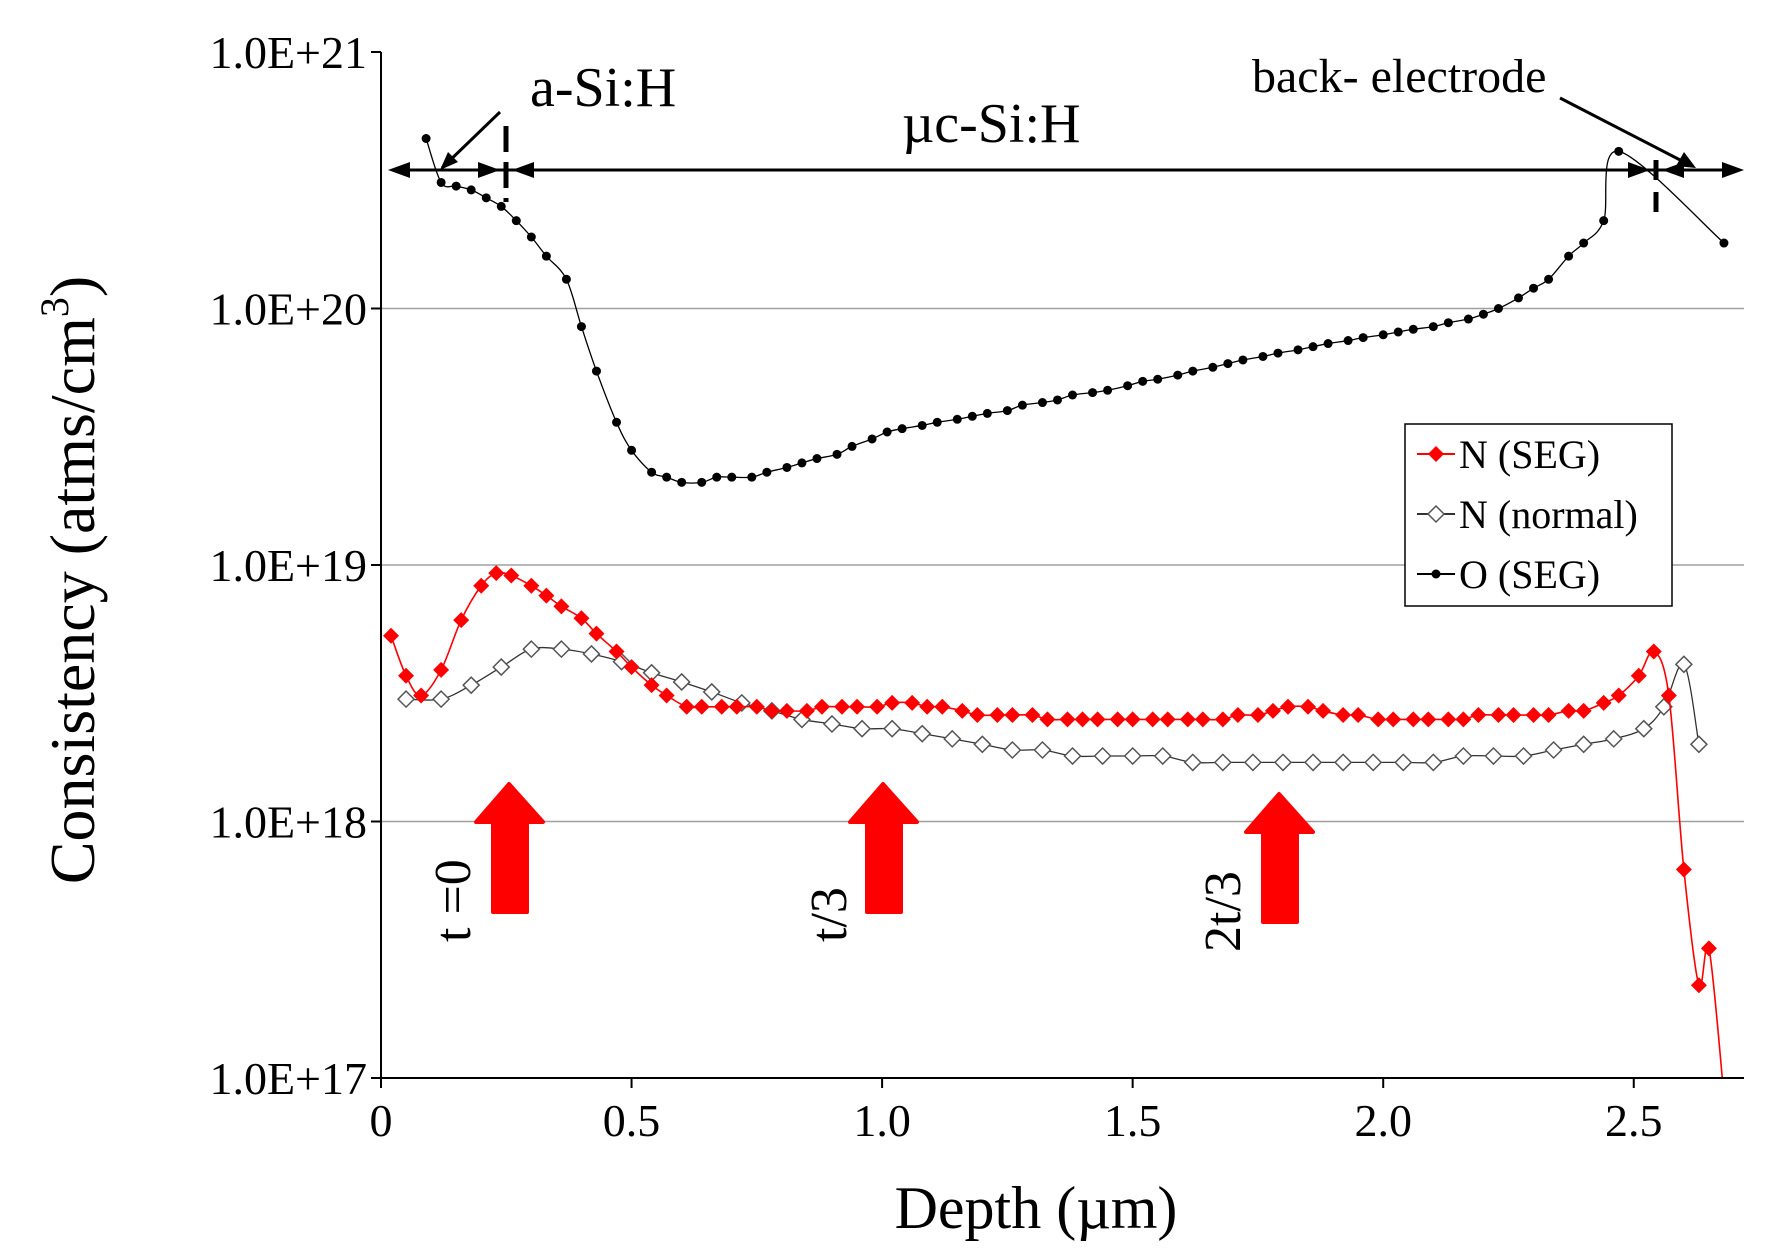 Image resolution: width=1779 pixels, height=1253 pixels. What do you see at coordinates (1508, 454) in the screenshot?
I see `legend-item-n-seg: N (SEG)` at bounding box center [1508, 454].